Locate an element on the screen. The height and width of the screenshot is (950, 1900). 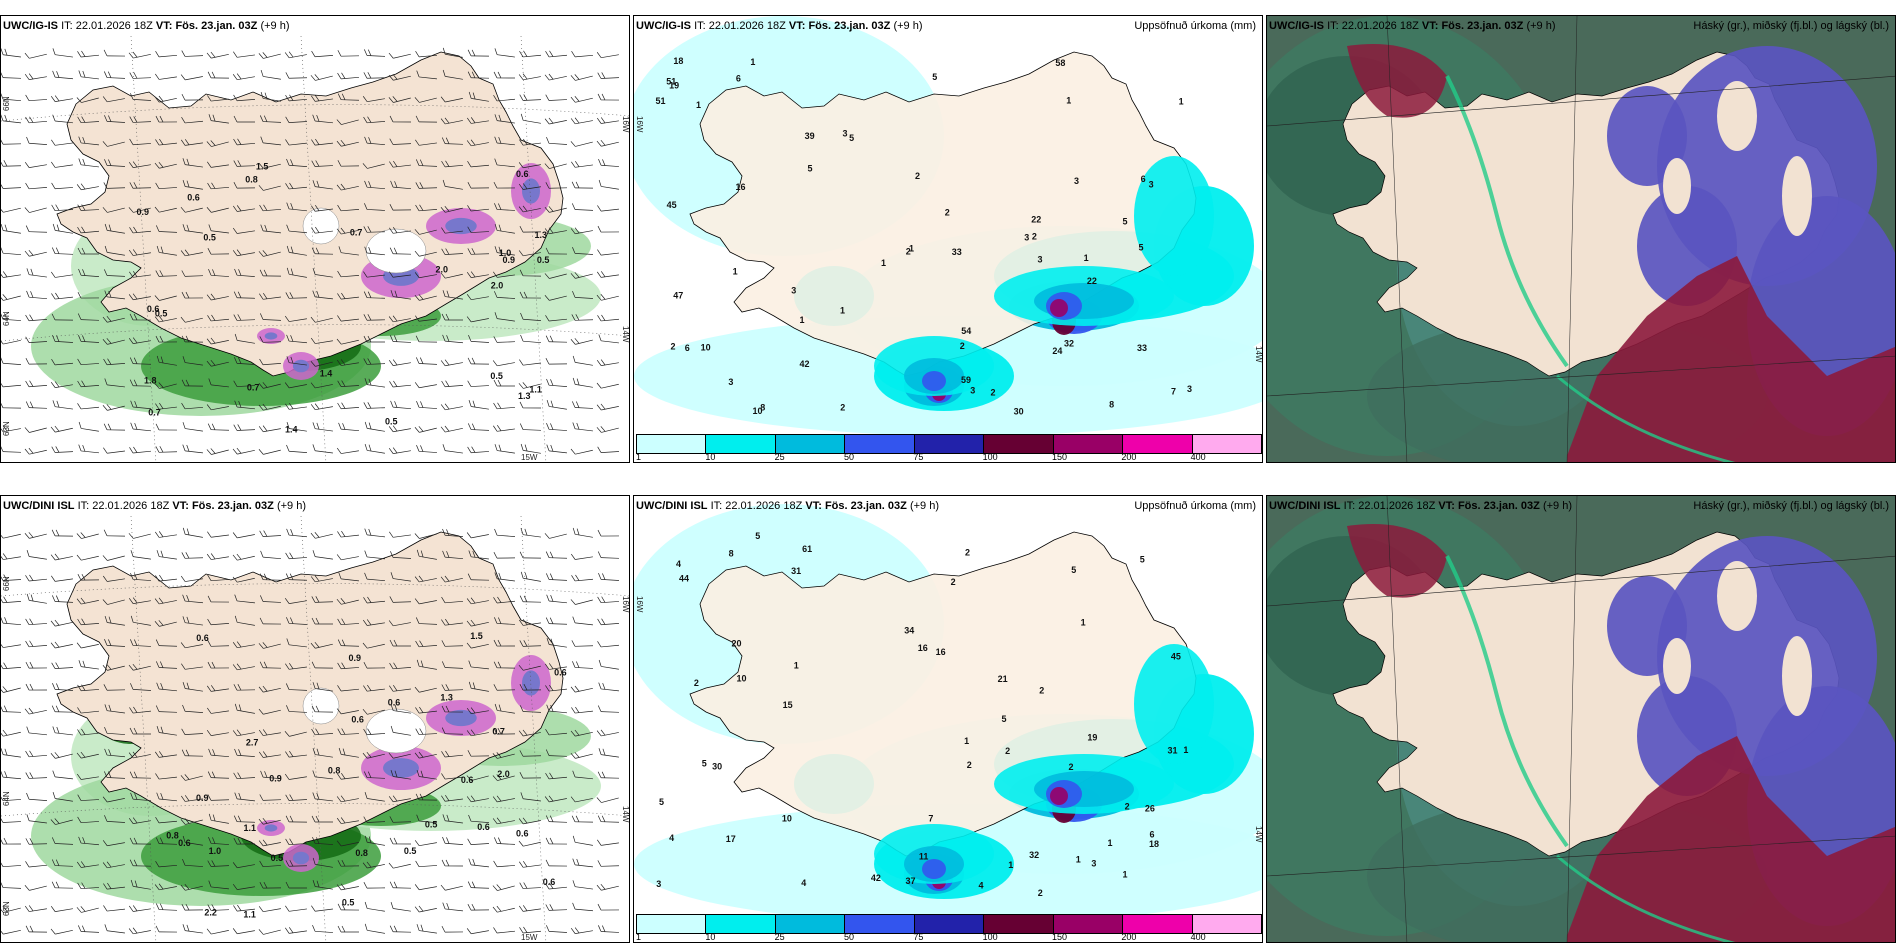
precip-title: Uppsöfnuð úrkoma (mm) is located at coordinates (1195, 26).